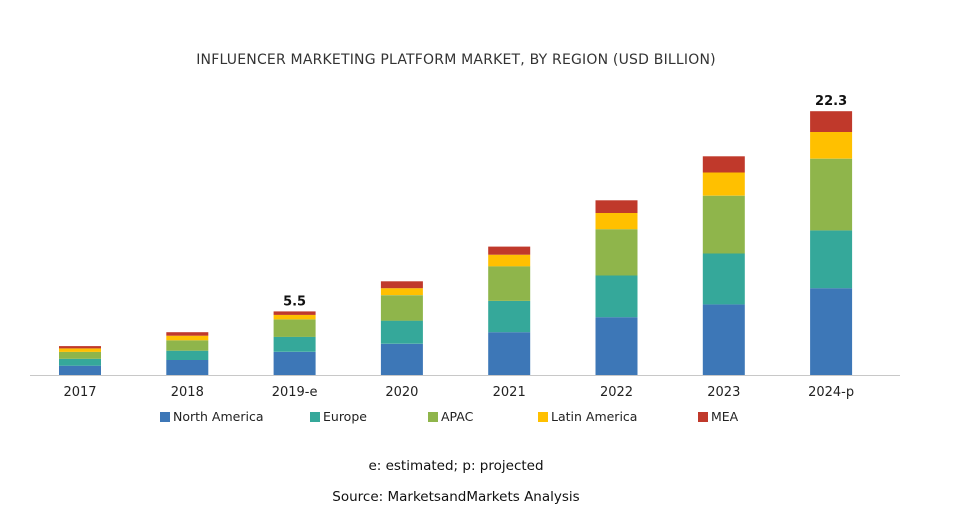 The width and height of the screenshot is (964, 527). I want to click on legend: North America Europe APAC Latin America MEA, so click(449, 416).